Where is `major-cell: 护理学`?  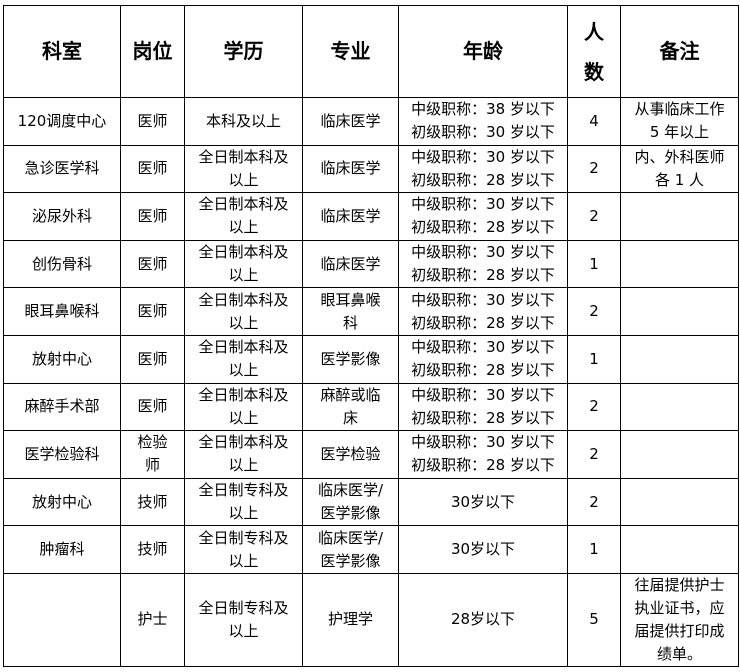 major-cell: 护理学 is located at coordinates (350, 619).